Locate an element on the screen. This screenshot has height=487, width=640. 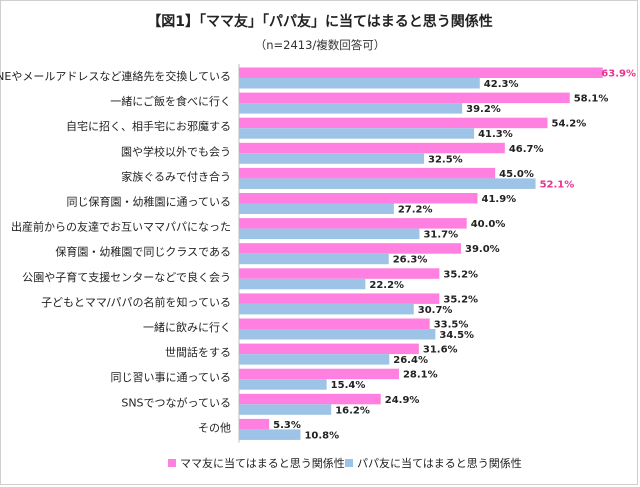
data-label: 42.3% is located at coordinates (501, 84).